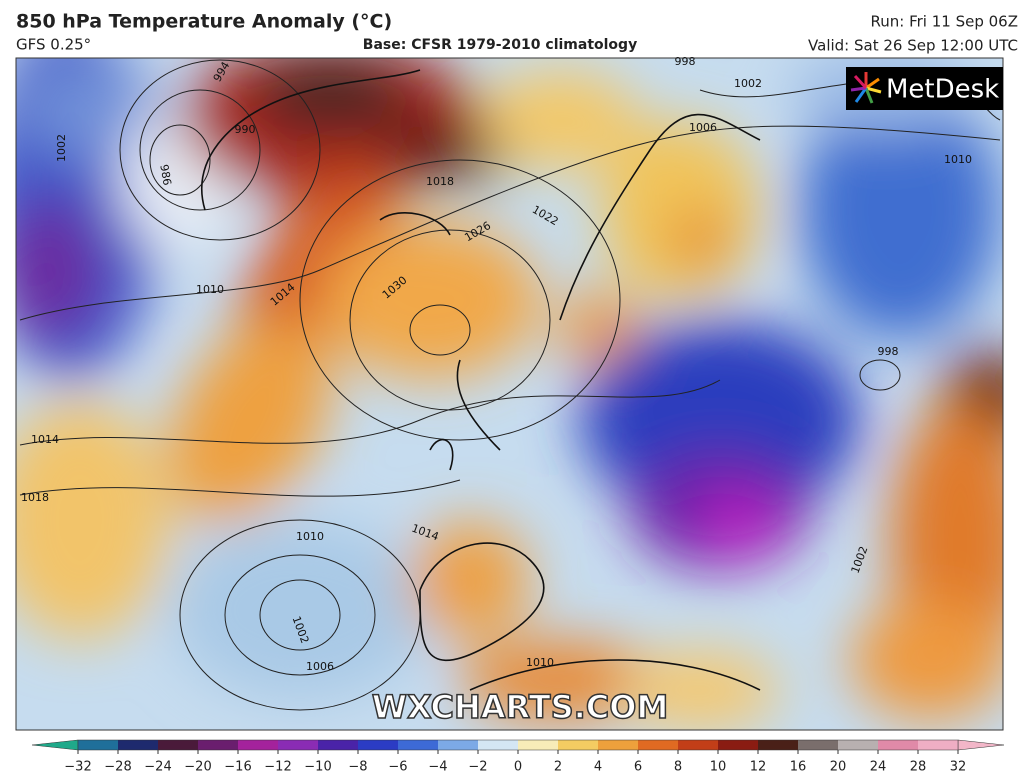 The height and width of the screenshot is (784, 1024). Describe the element at coordinates (397, 767) in the screenshot. I see `colorbar-tick-label: −6` at that location.